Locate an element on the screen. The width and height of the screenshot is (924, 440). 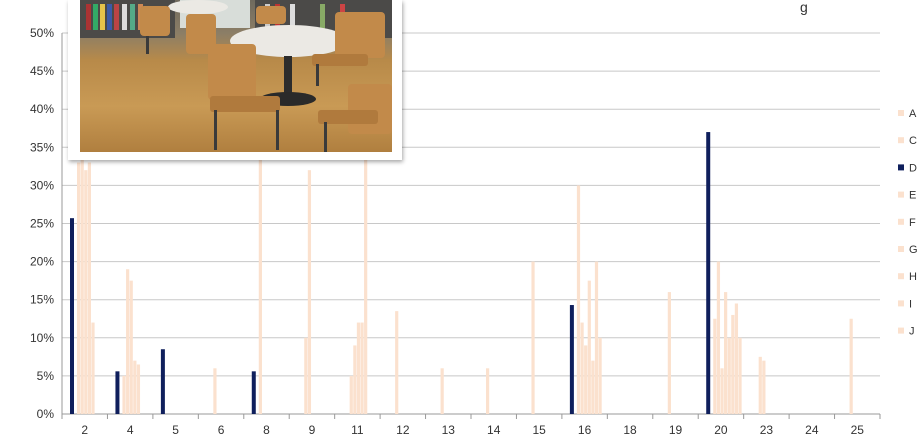
x-tick-label: 13 is located at coordinates (449, 430).